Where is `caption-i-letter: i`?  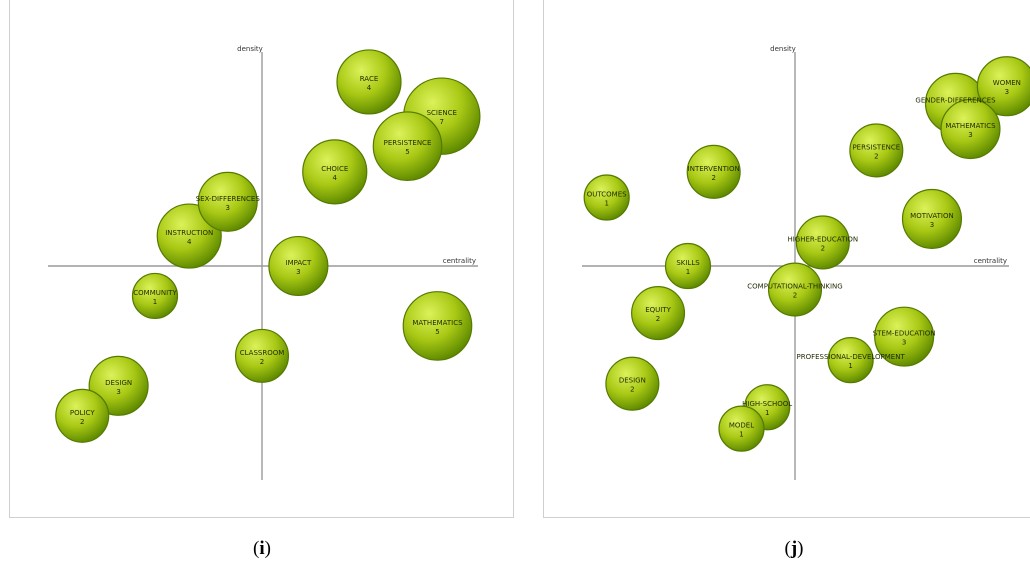 caption-i-letter: i is located at coordinates (262, 548).